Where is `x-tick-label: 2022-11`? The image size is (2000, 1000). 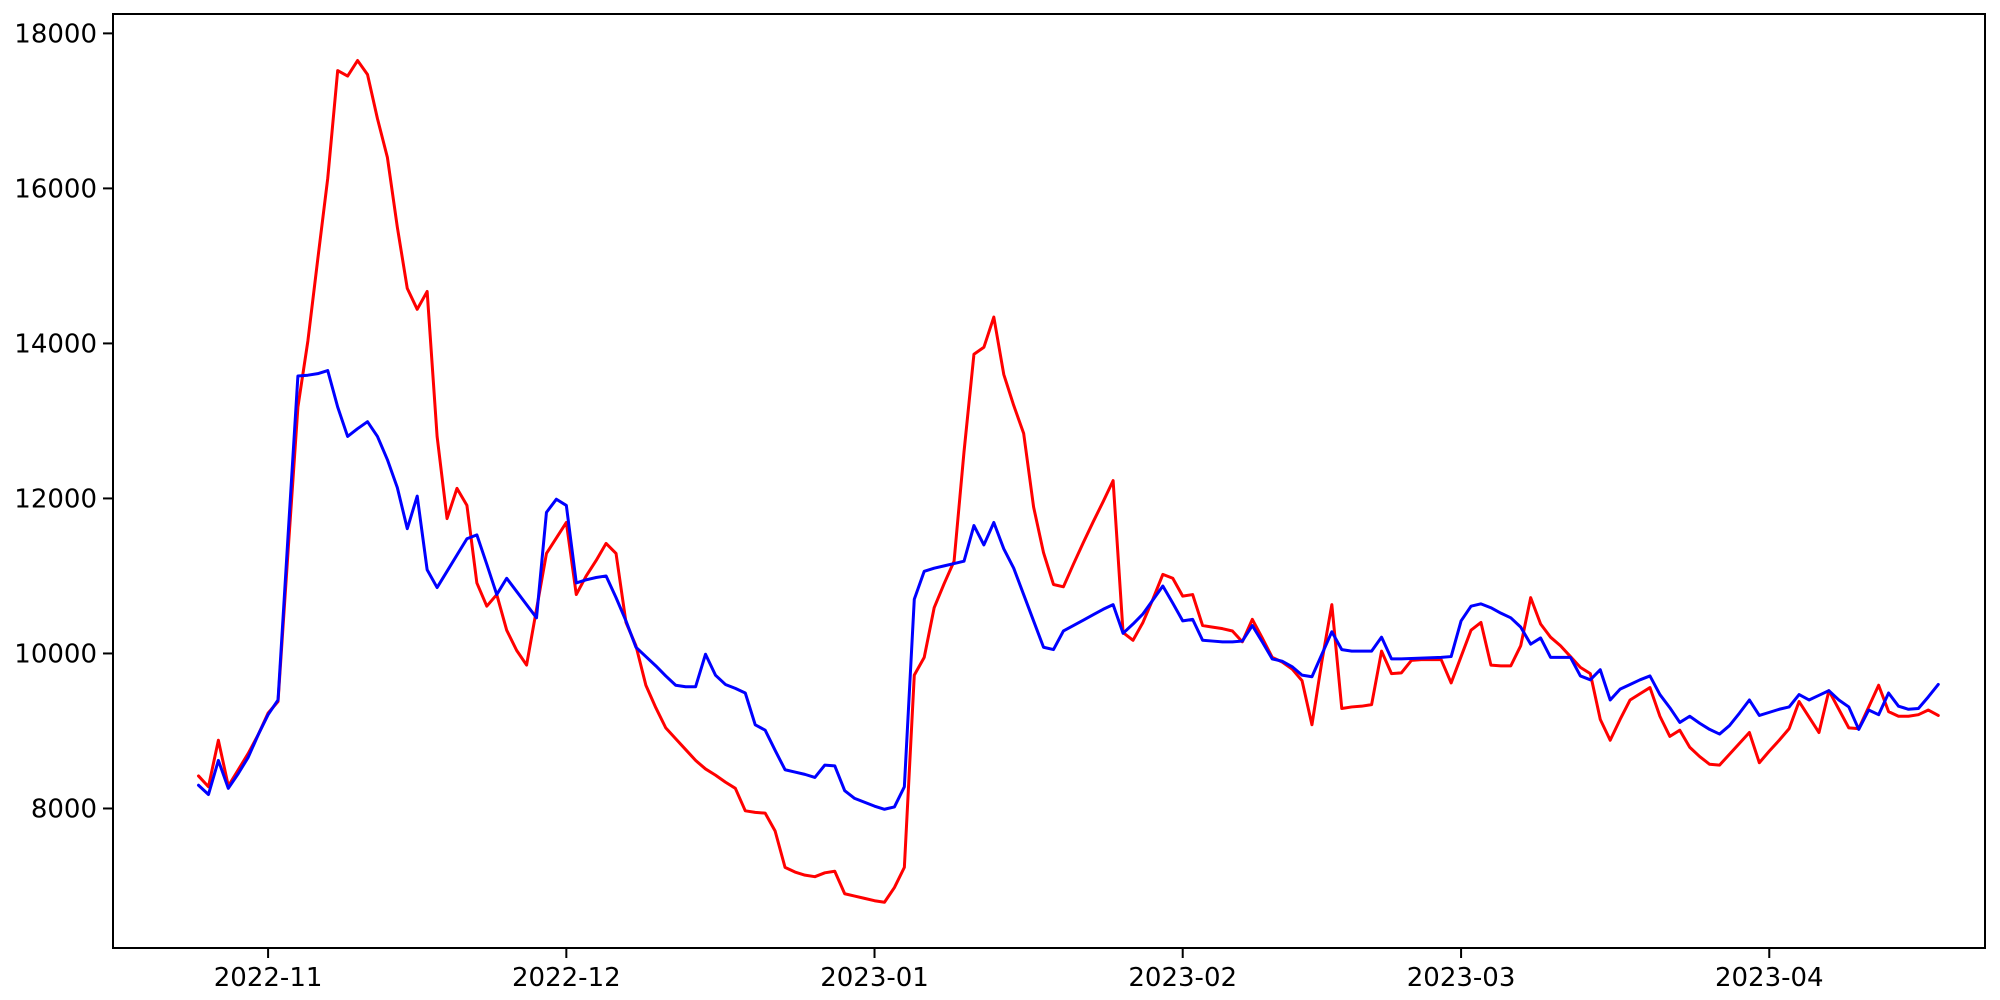
x-tick-label: 2022-11 is located at coordinates (268, 978).